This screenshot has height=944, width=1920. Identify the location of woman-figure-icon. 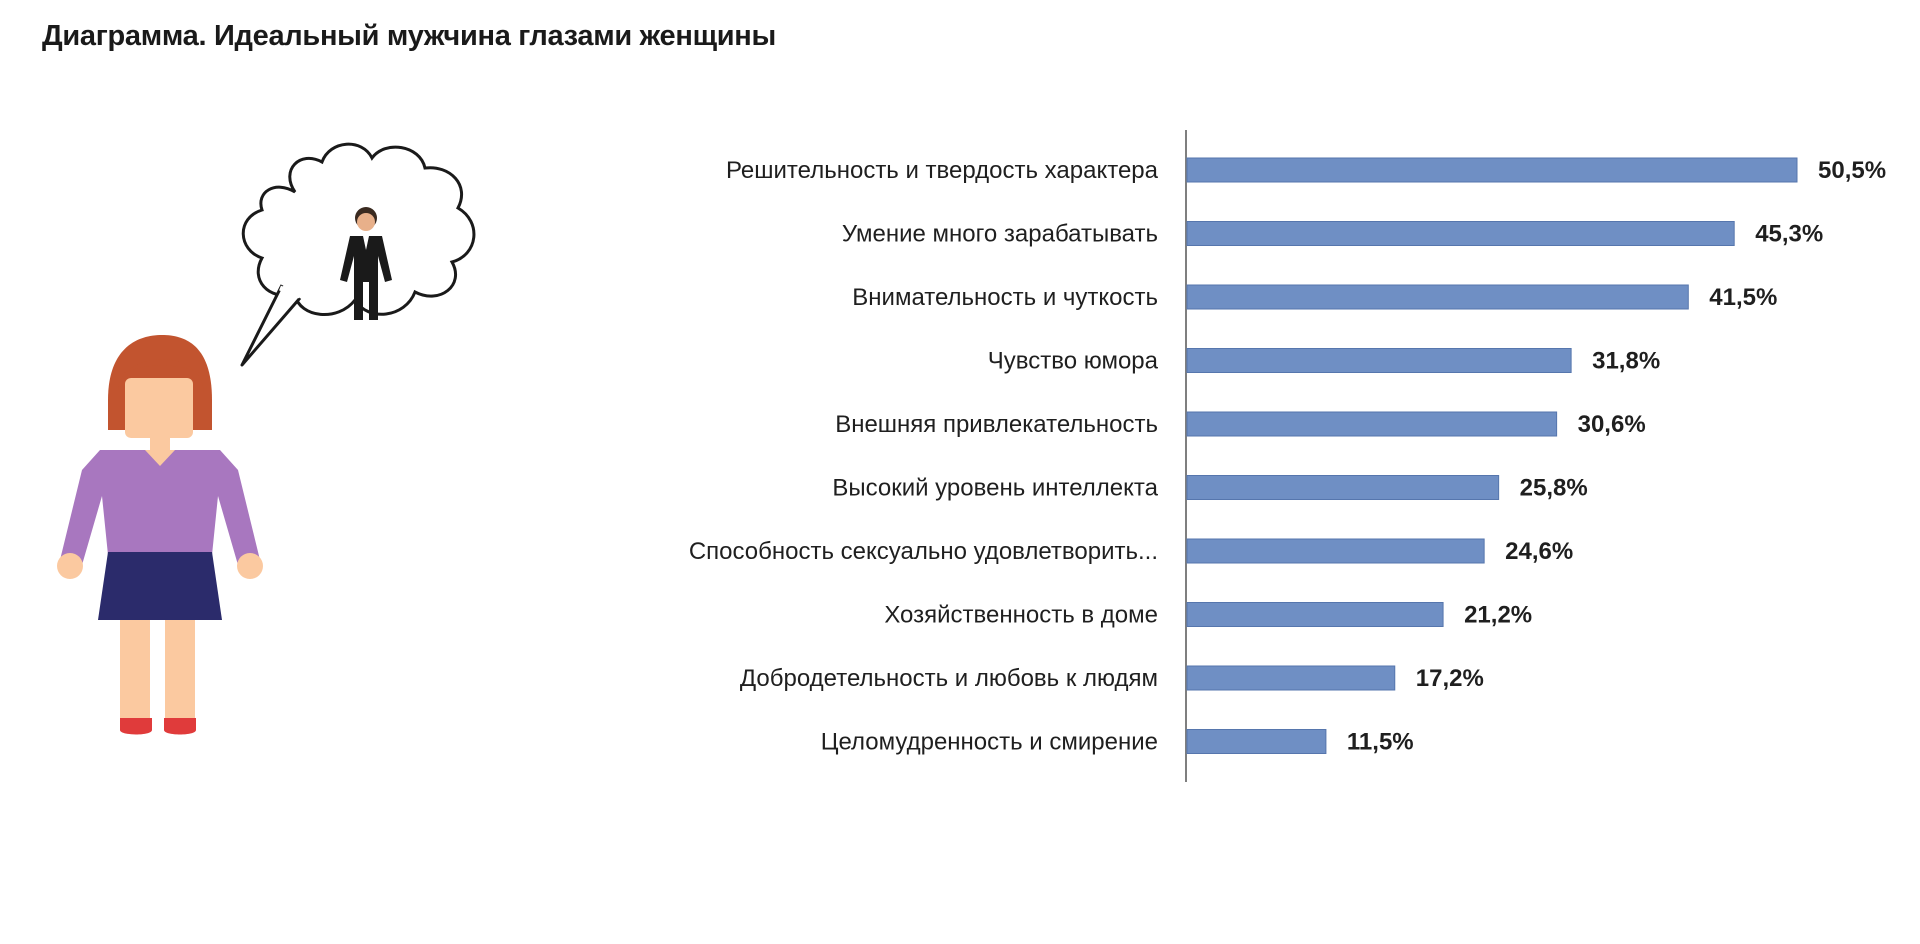
(160, 535).